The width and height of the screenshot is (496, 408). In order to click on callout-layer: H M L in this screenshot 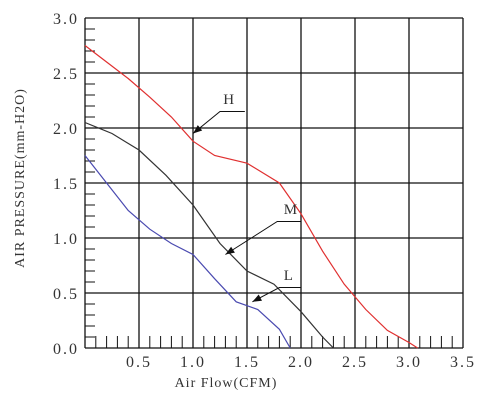, I will do `click(246, 197)`.